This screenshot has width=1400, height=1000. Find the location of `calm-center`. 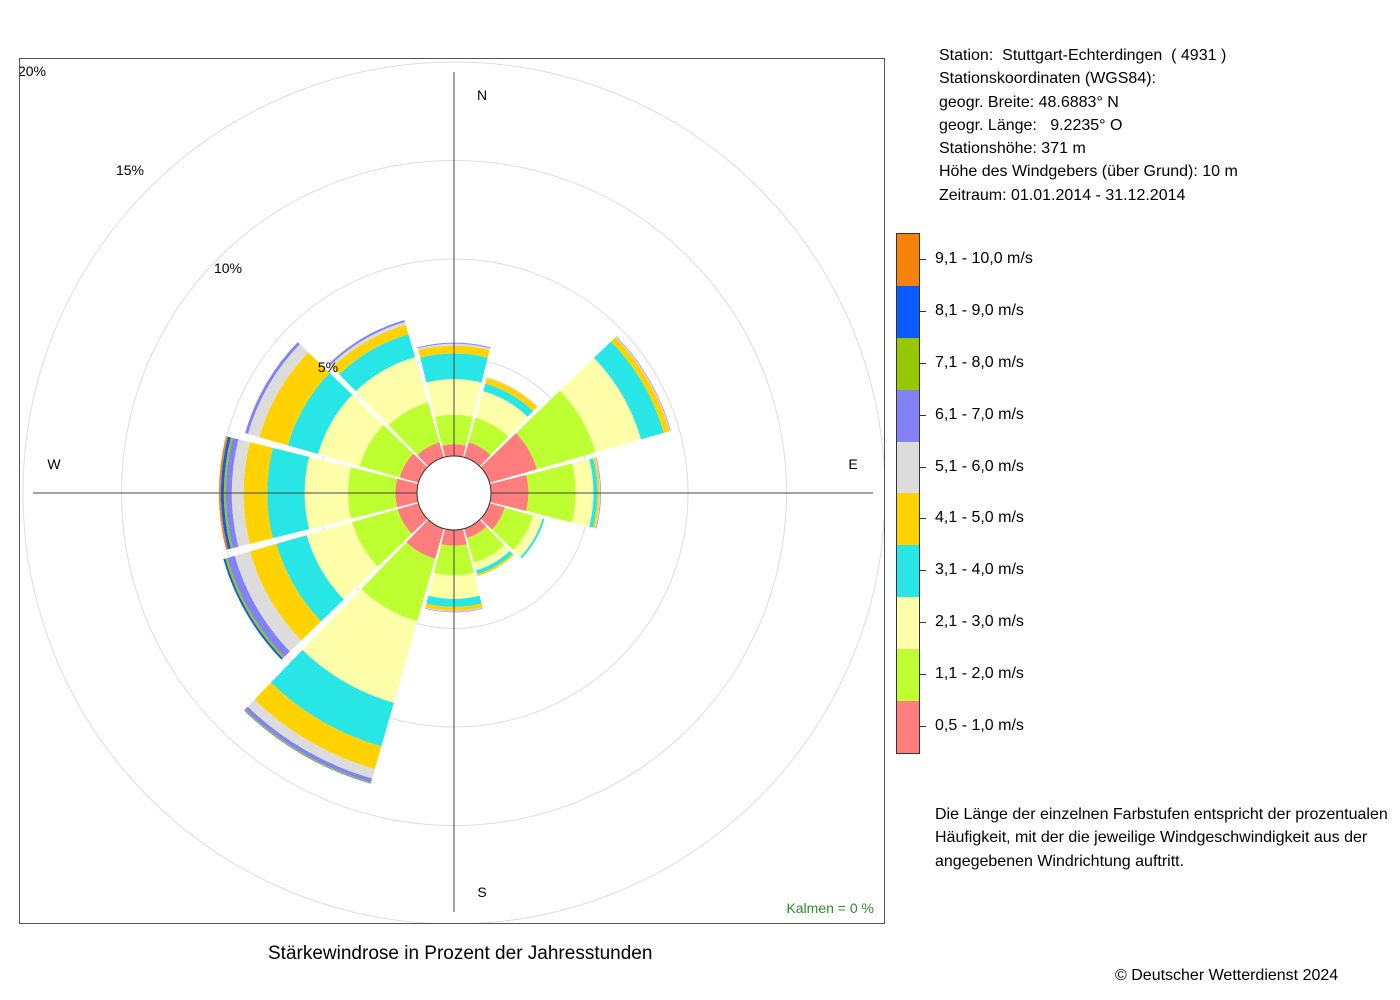

calm-center is located at coordinates (454, 493).